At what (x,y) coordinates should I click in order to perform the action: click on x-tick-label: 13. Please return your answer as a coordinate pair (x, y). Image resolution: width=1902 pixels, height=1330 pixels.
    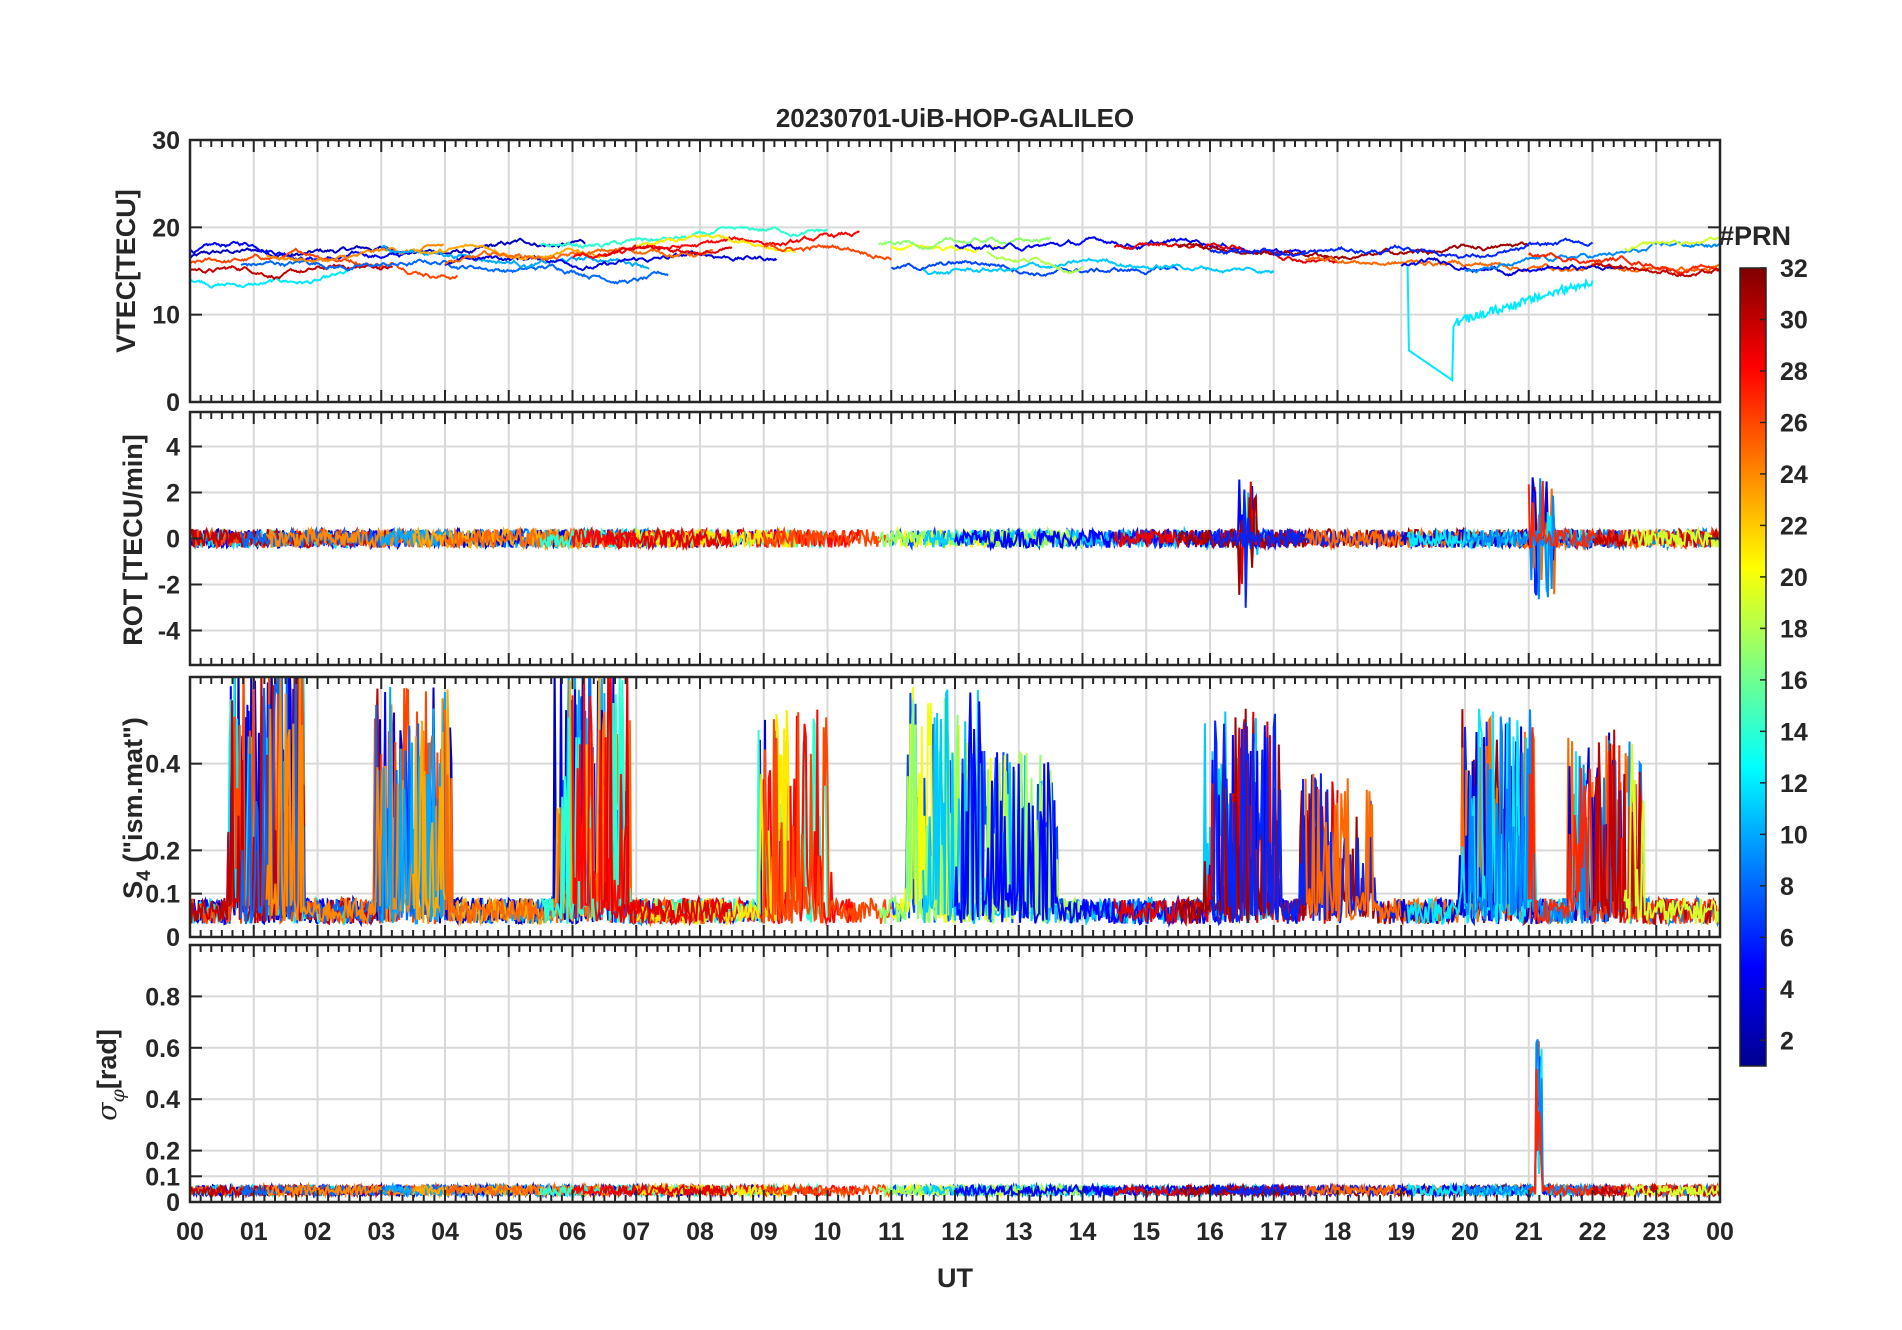
    Looking at the image, I should click on (1019, 1232).